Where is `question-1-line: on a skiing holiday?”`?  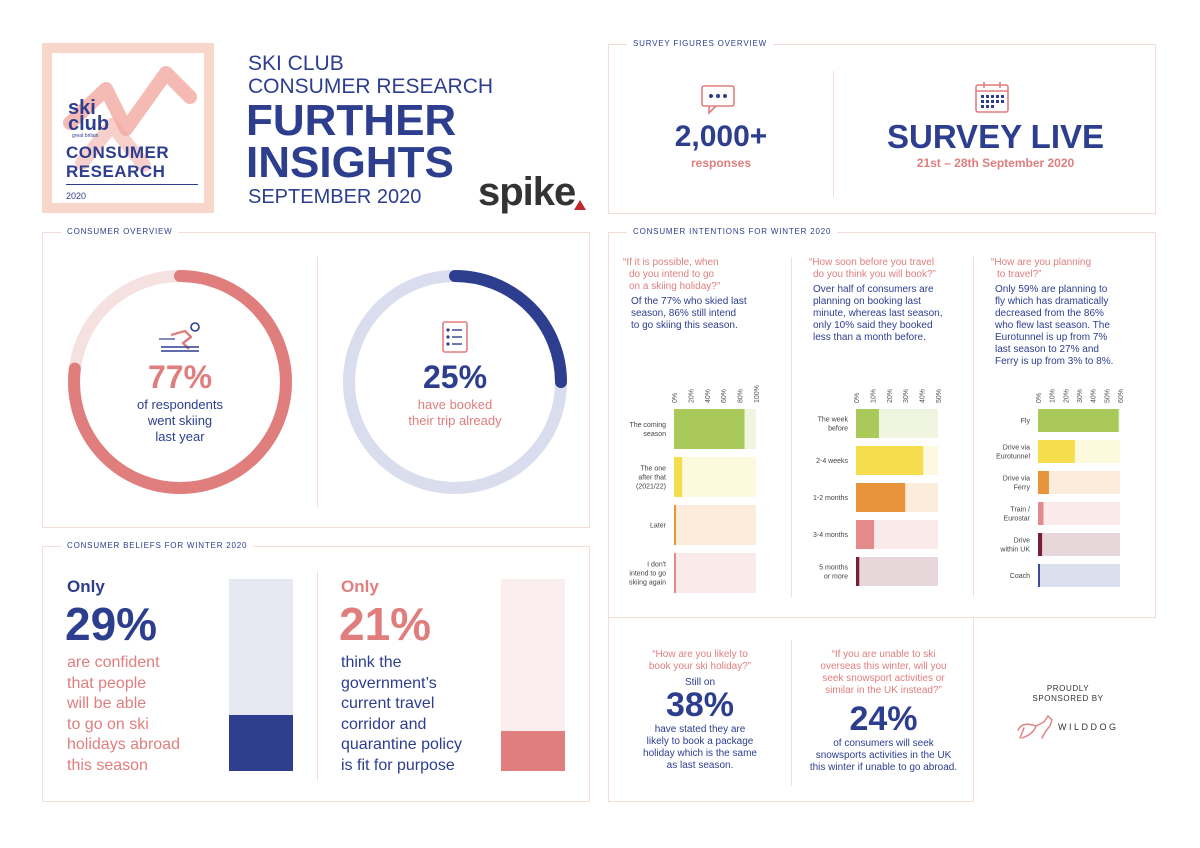 question-1-line: on a skiing holiday?” is located at coordinates (675, 286).